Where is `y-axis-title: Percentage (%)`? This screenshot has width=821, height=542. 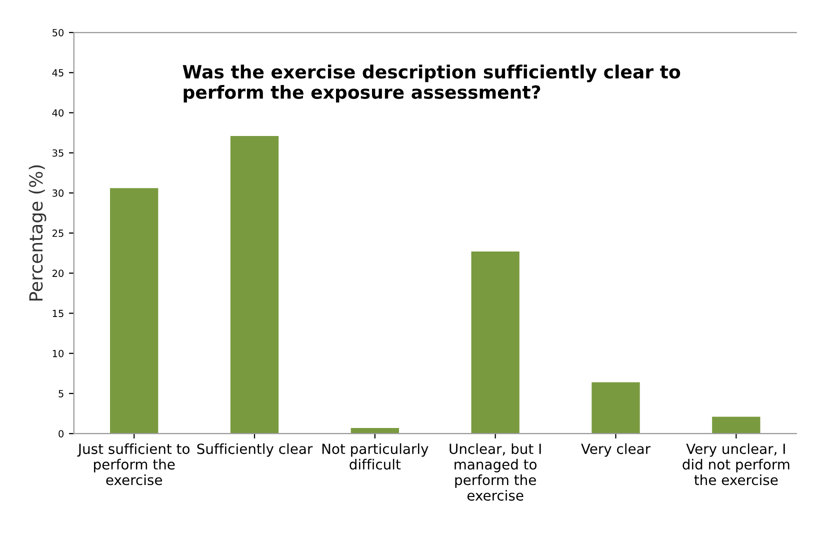 y-axis-title: Percentage (%) is located at coordinates (37, 233).